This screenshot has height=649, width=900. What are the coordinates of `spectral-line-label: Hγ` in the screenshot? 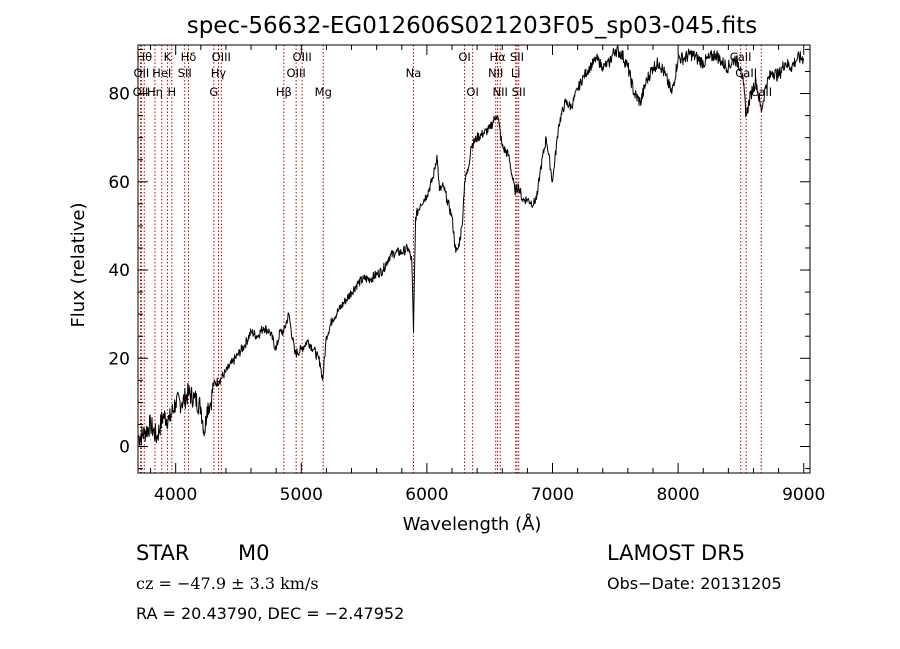 It's located at (219, 73).